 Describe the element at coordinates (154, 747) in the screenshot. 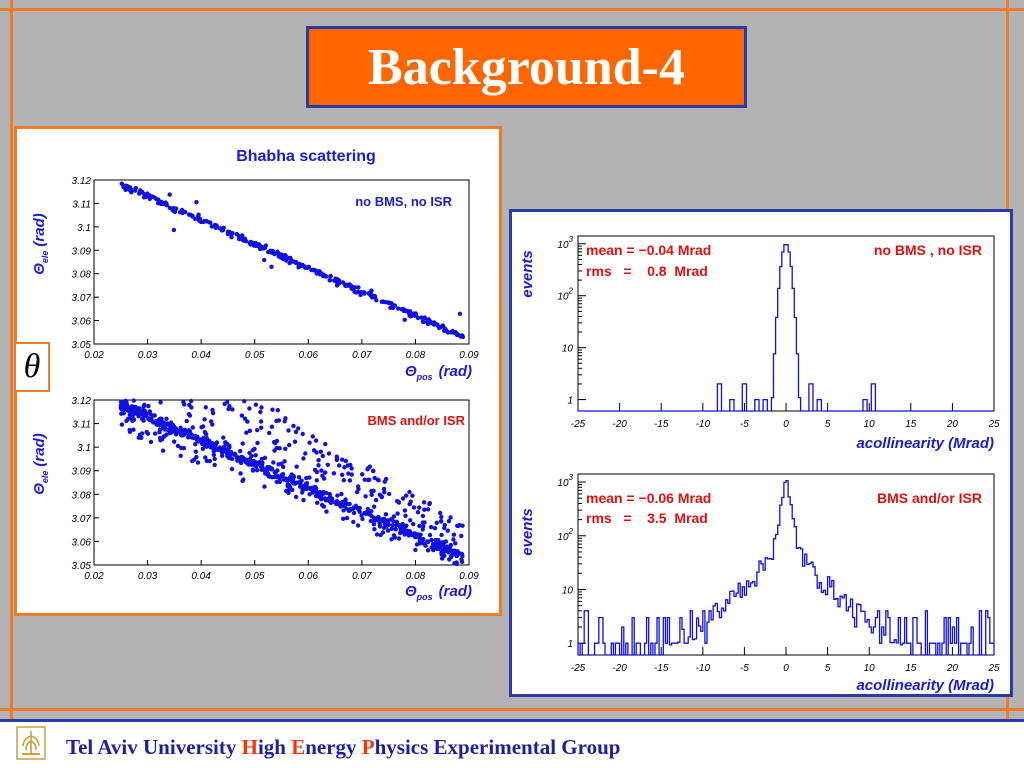

I see `footer-segment: Tel Aviv University` at that location.